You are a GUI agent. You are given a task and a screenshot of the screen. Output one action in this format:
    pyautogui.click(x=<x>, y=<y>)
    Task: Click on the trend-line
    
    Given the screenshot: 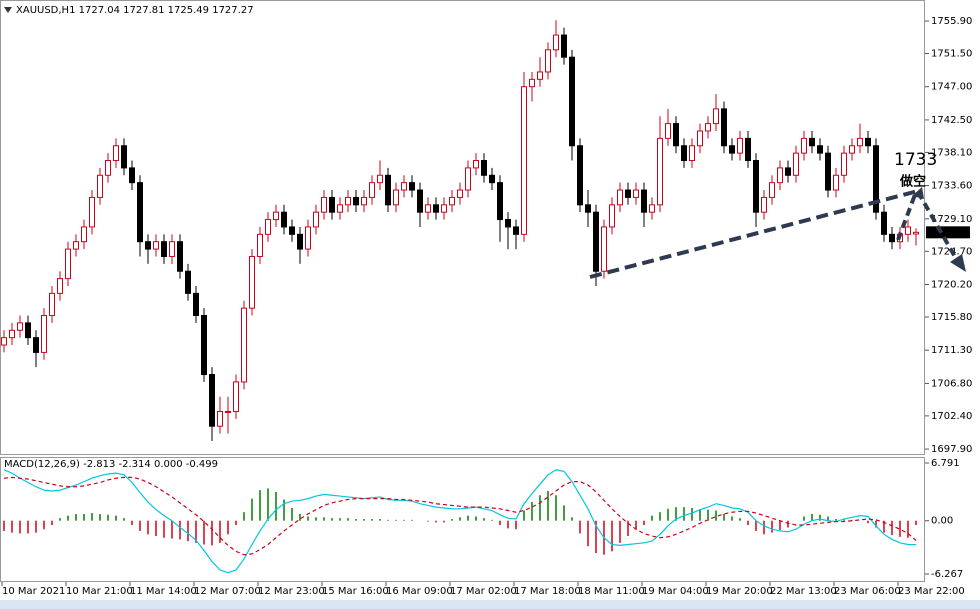 What is the action you would take?
    pyautogui.click(x=754, y=234)
    